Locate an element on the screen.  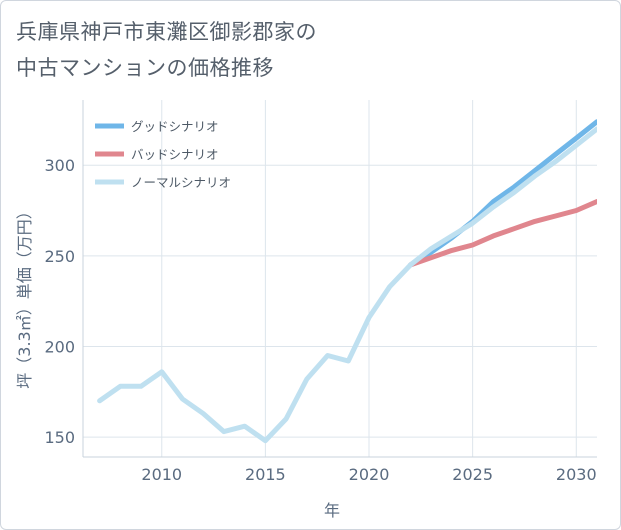
x-tick-label-2025: 2025 is located at coordinates (472, 474).